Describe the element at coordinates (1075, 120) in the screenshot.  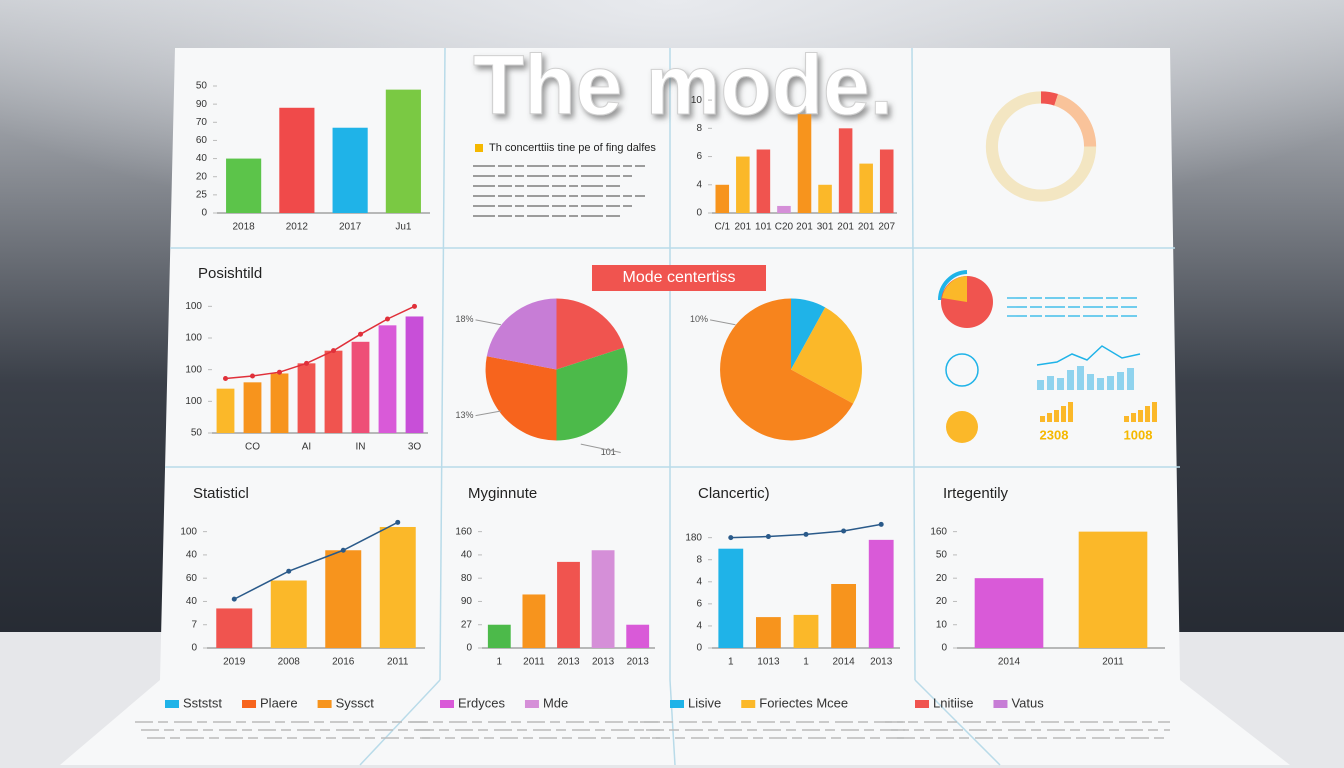
I see `donut-segment` at that location.